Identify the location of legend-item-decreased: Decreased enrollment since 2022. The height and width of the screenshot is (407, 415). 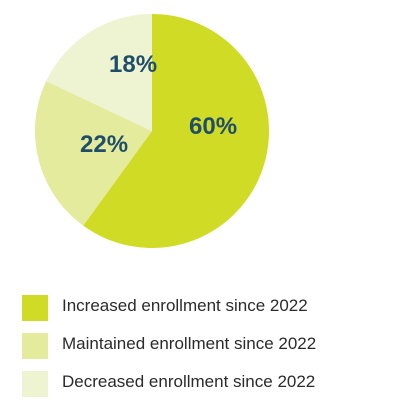
(218, 388).